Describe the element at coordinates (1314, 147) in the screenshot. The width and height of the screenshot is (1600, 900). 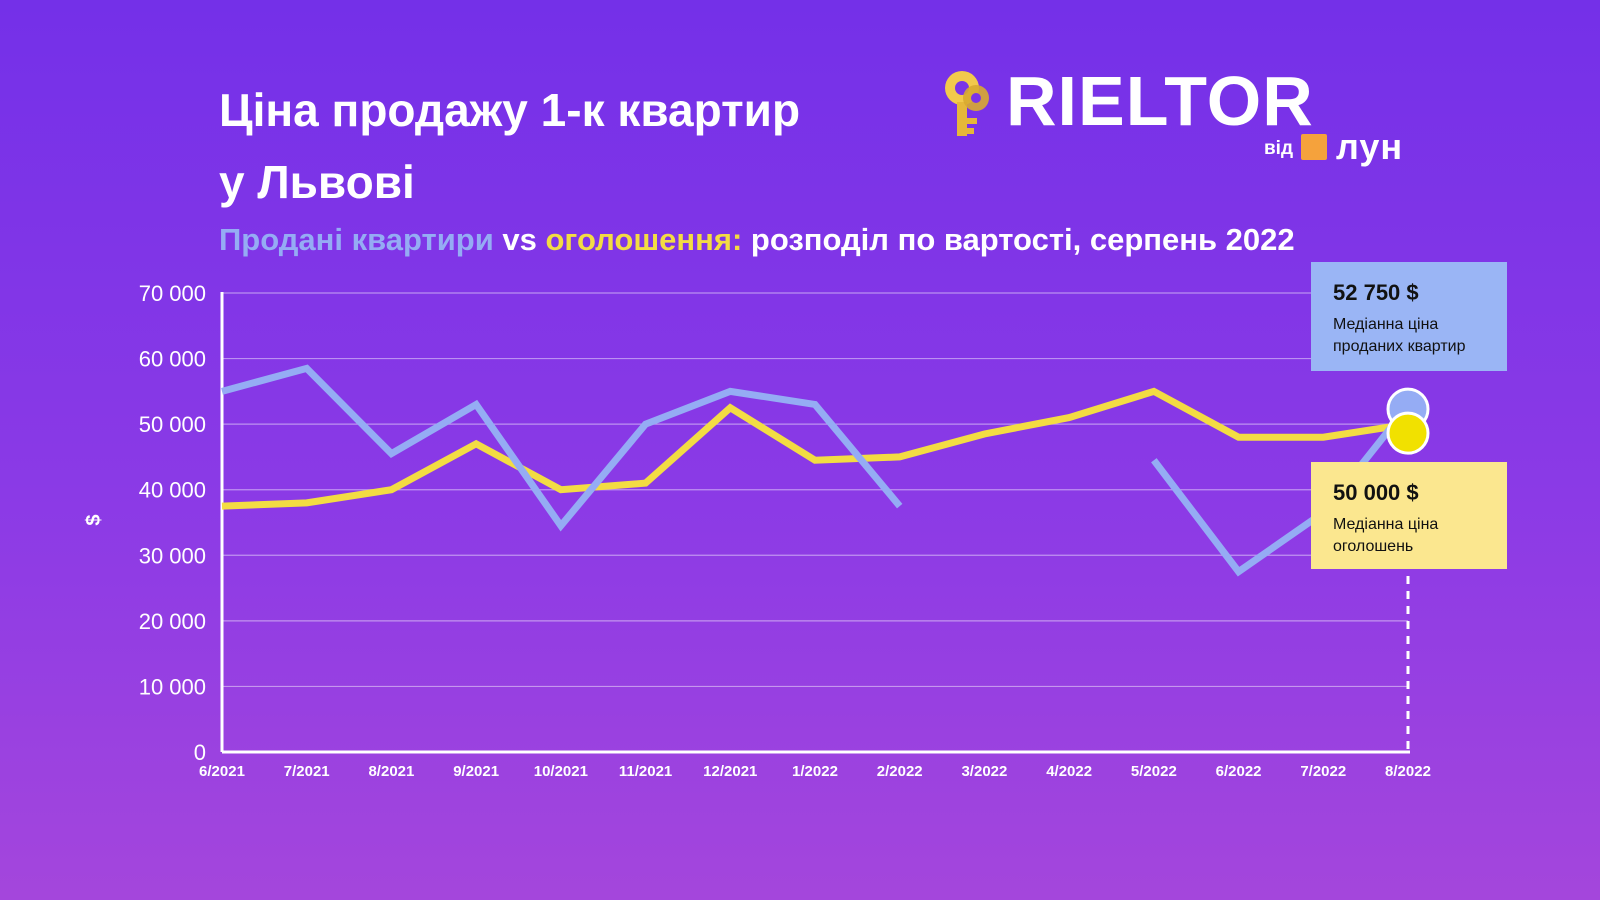
I see `lun-square-icon` at that location.